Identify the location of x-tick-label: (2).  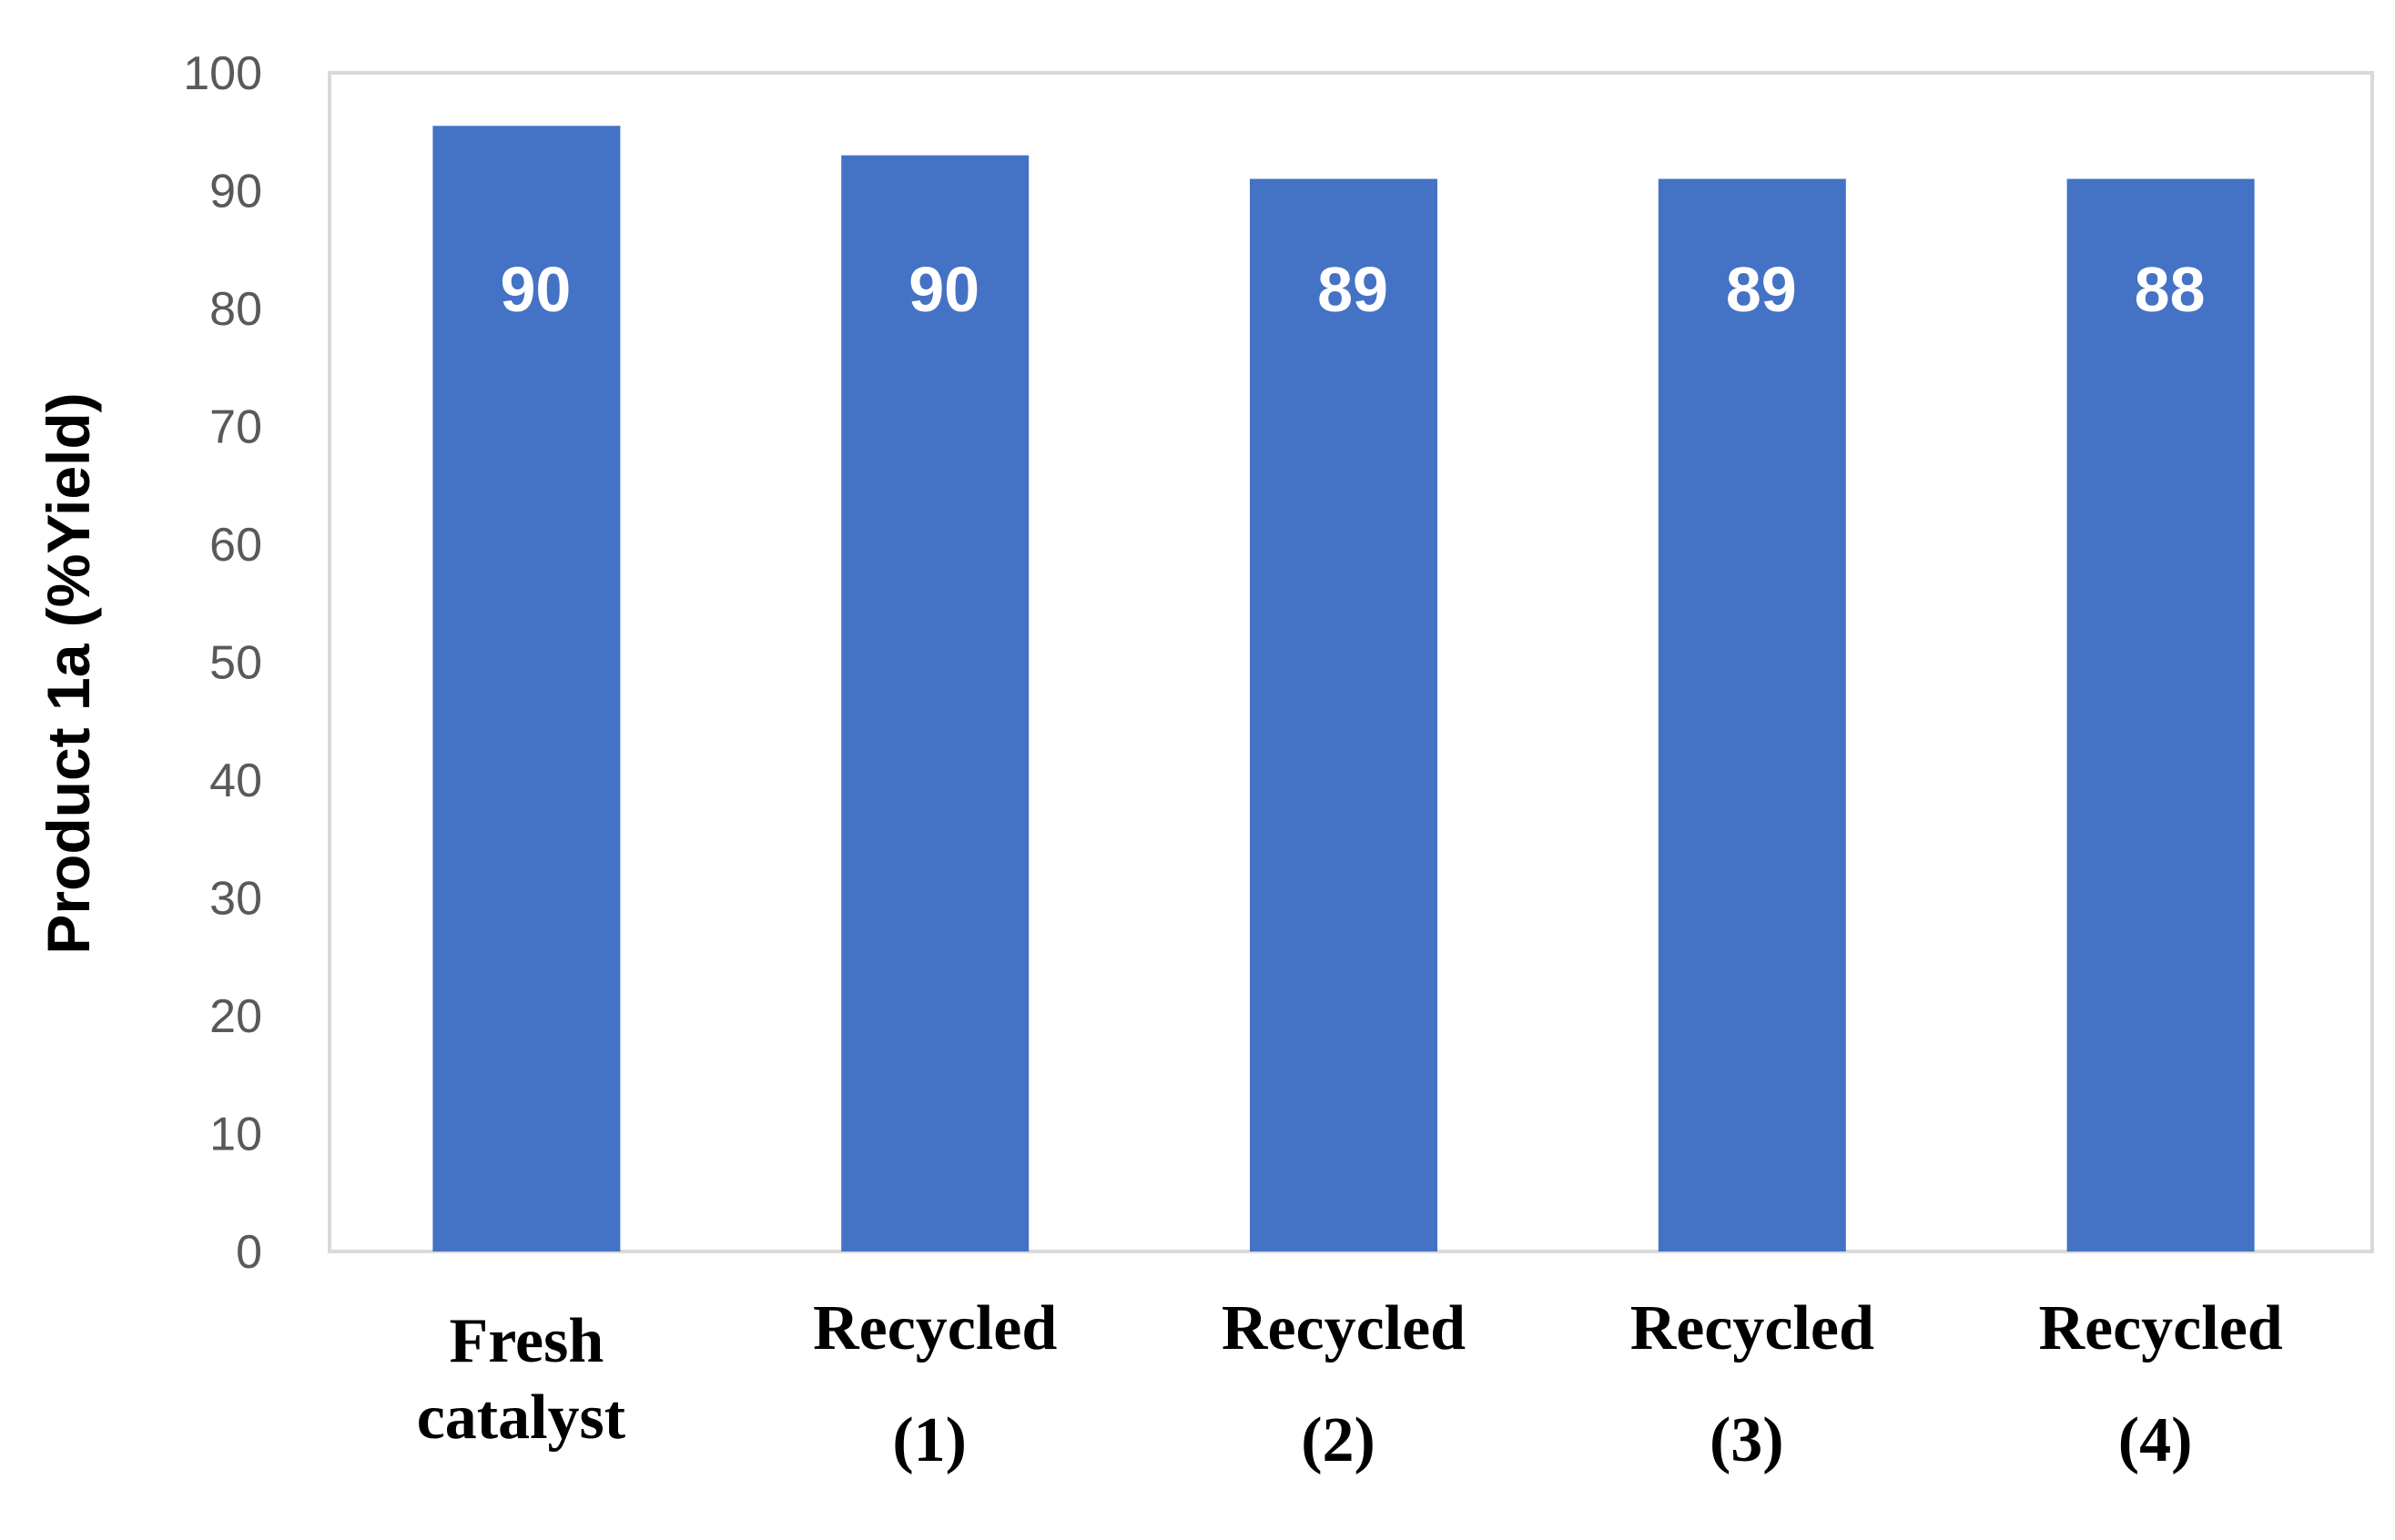
(1338, 1440).